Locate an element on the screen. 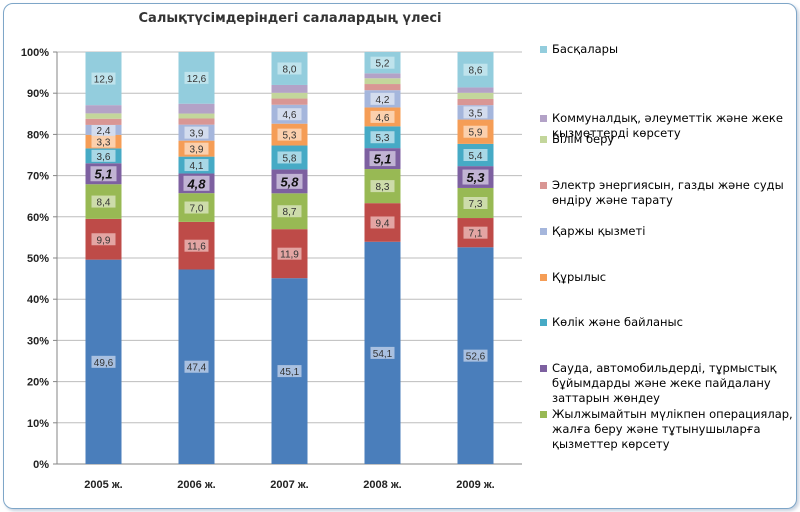 This screenshot has height=512, width=800. data-label: 3,5 is located at coordinates (476, 113).